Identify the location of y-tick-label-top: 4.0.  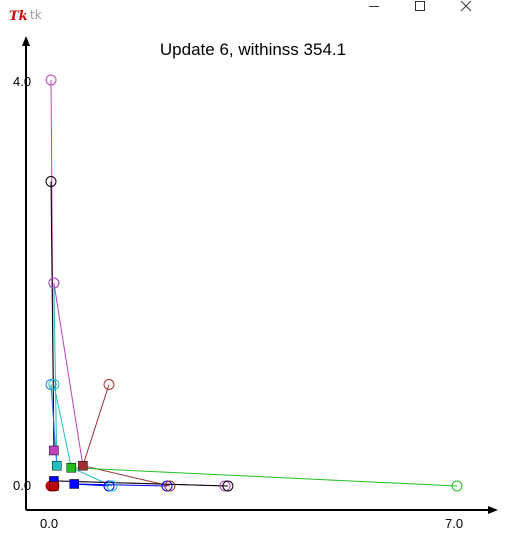
(22, 81).